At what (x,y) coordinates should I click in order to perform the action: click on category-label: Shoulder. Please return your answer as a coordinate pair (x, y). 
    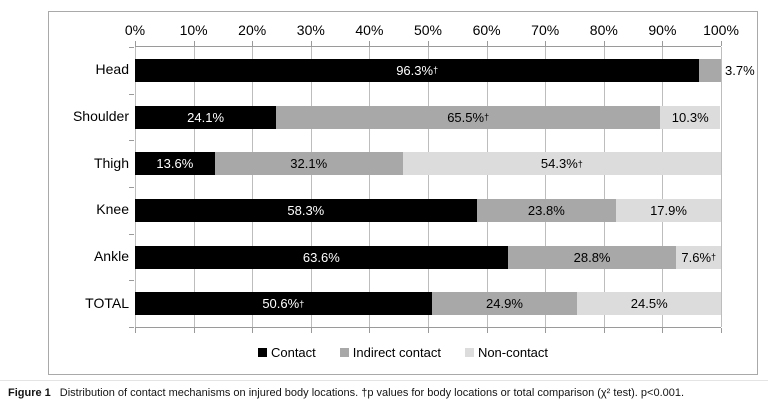
    Looking at the image, I should click on (100, 115).